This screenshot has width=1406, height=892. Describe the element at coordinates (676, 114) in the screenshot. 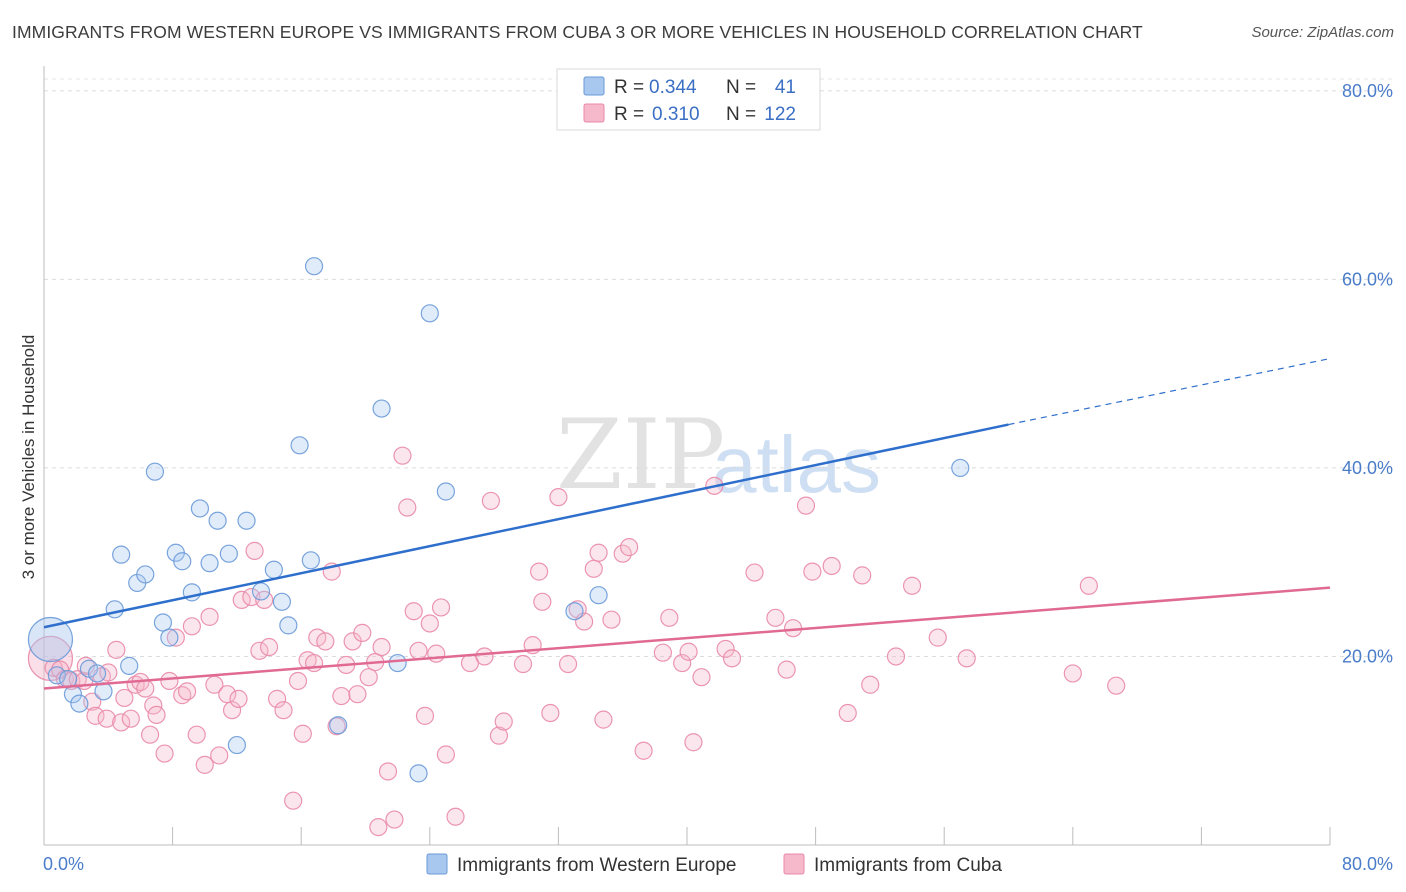

I see `stats-r-value-2: 0.310` at that location.